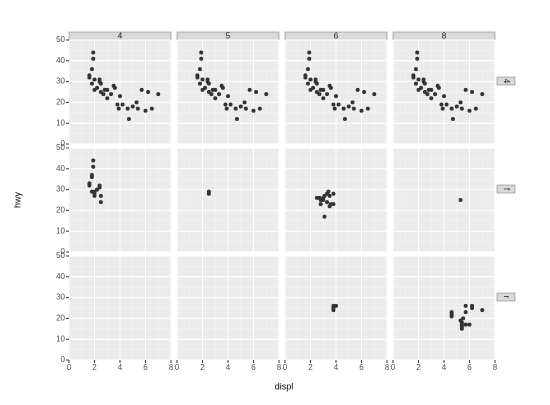 This screenshot has width=550, height=405. I want to click on strip-label: r, so click(506, 297).